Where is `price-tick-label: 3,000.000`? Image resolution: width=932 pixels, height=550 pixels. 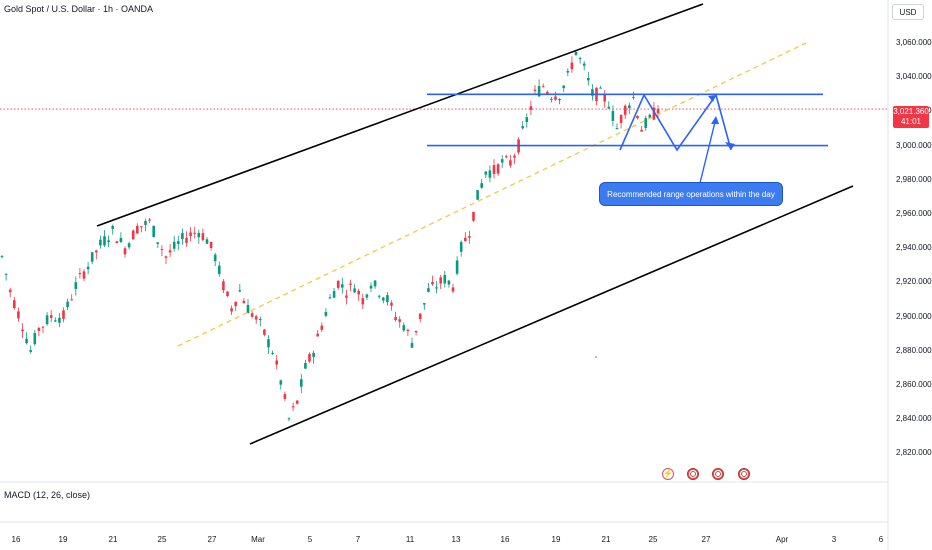 price-tick-label: 3,000.000 is located at coordinates (914, 145).